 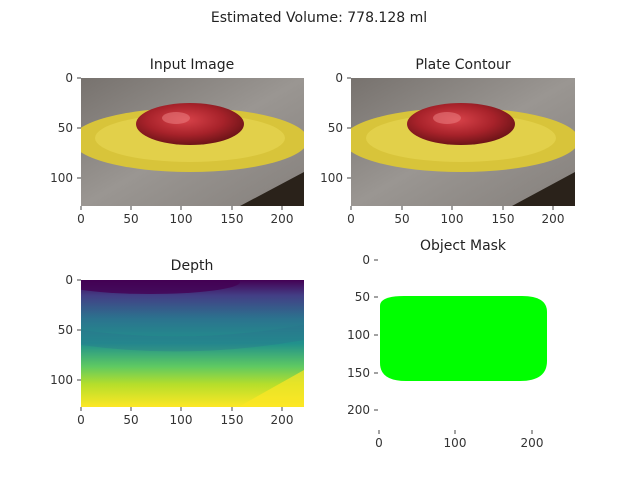 I want to click on panel-title: Input Image, so click(x=192, y=65).